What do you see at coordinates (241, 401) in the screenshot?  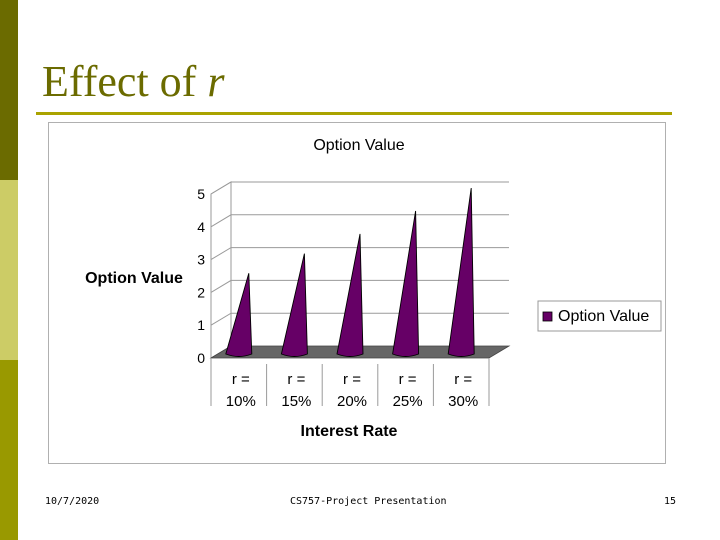 I see `x-tick-label: 10%` at bounding box center [241, 401].